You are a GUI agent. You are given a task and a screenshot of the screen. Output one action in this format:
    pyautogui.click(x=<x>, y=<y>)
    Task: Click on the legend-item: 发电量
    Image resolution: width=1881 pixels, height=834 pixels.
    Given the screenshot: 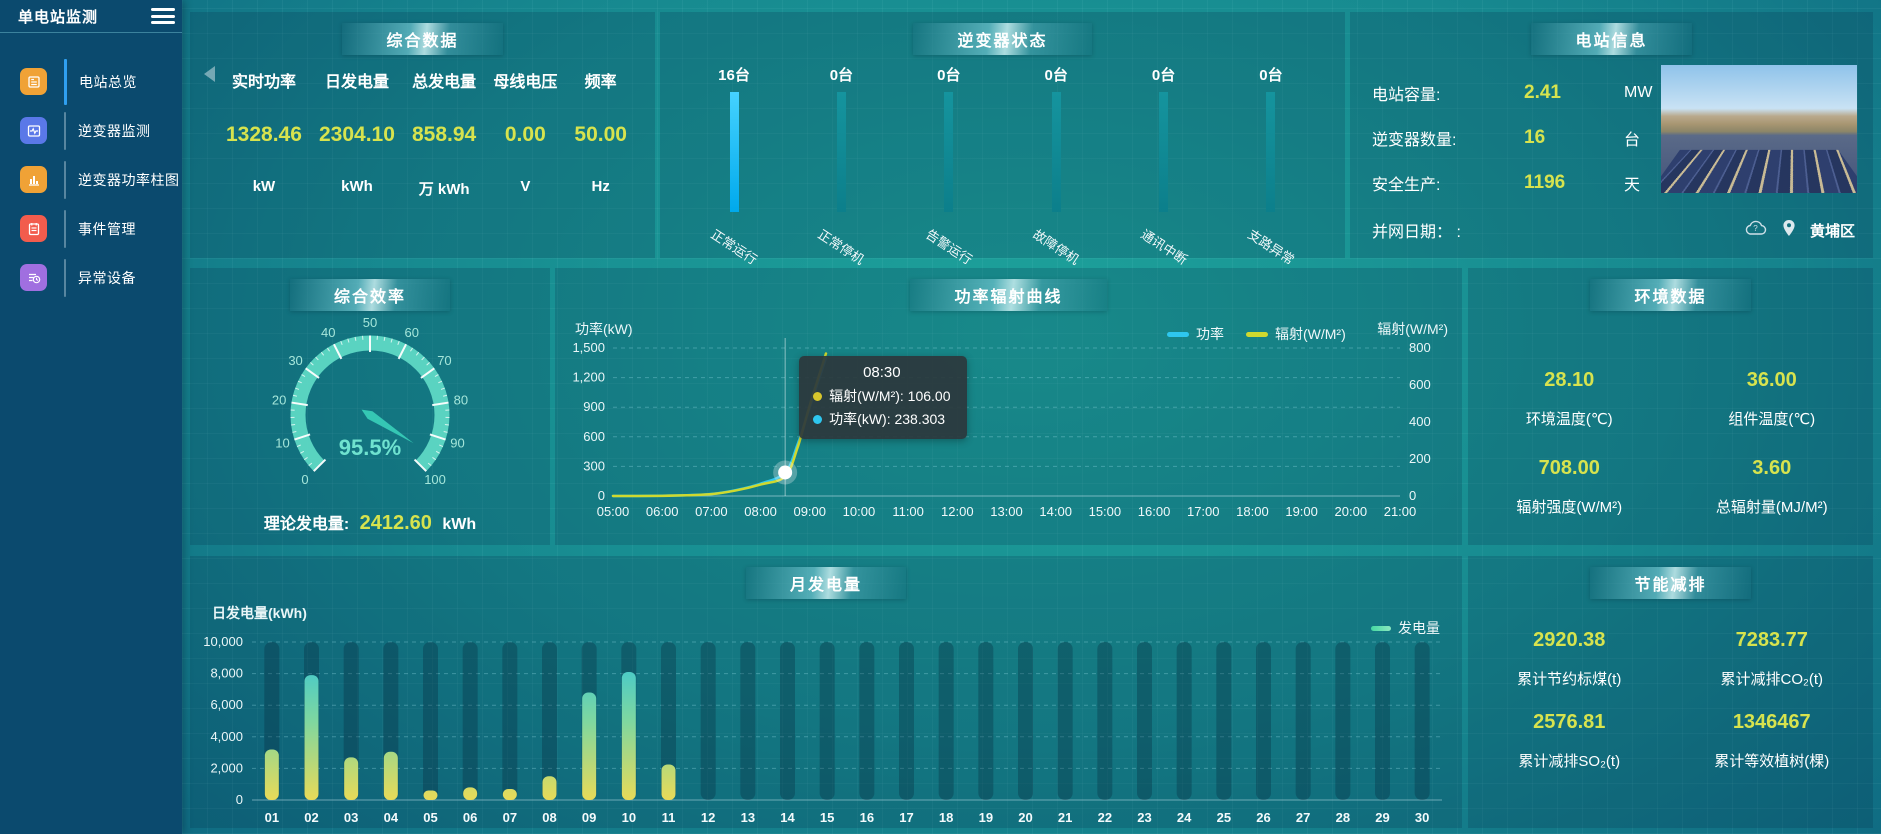 What is the action you would take?
    pyautogui.click(x=1405, y=628)
    